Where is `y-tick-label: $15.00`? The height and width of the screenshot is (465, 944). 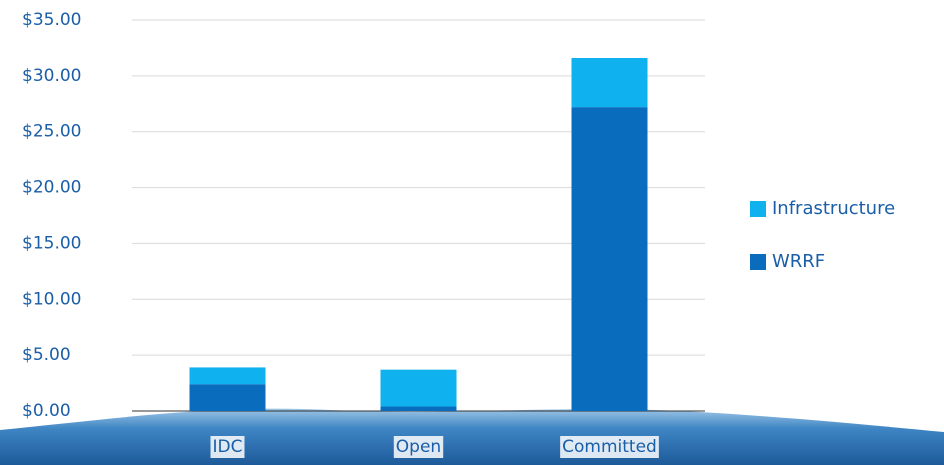
y-tick-label: $15.00 is located at coordinates (51, 243).